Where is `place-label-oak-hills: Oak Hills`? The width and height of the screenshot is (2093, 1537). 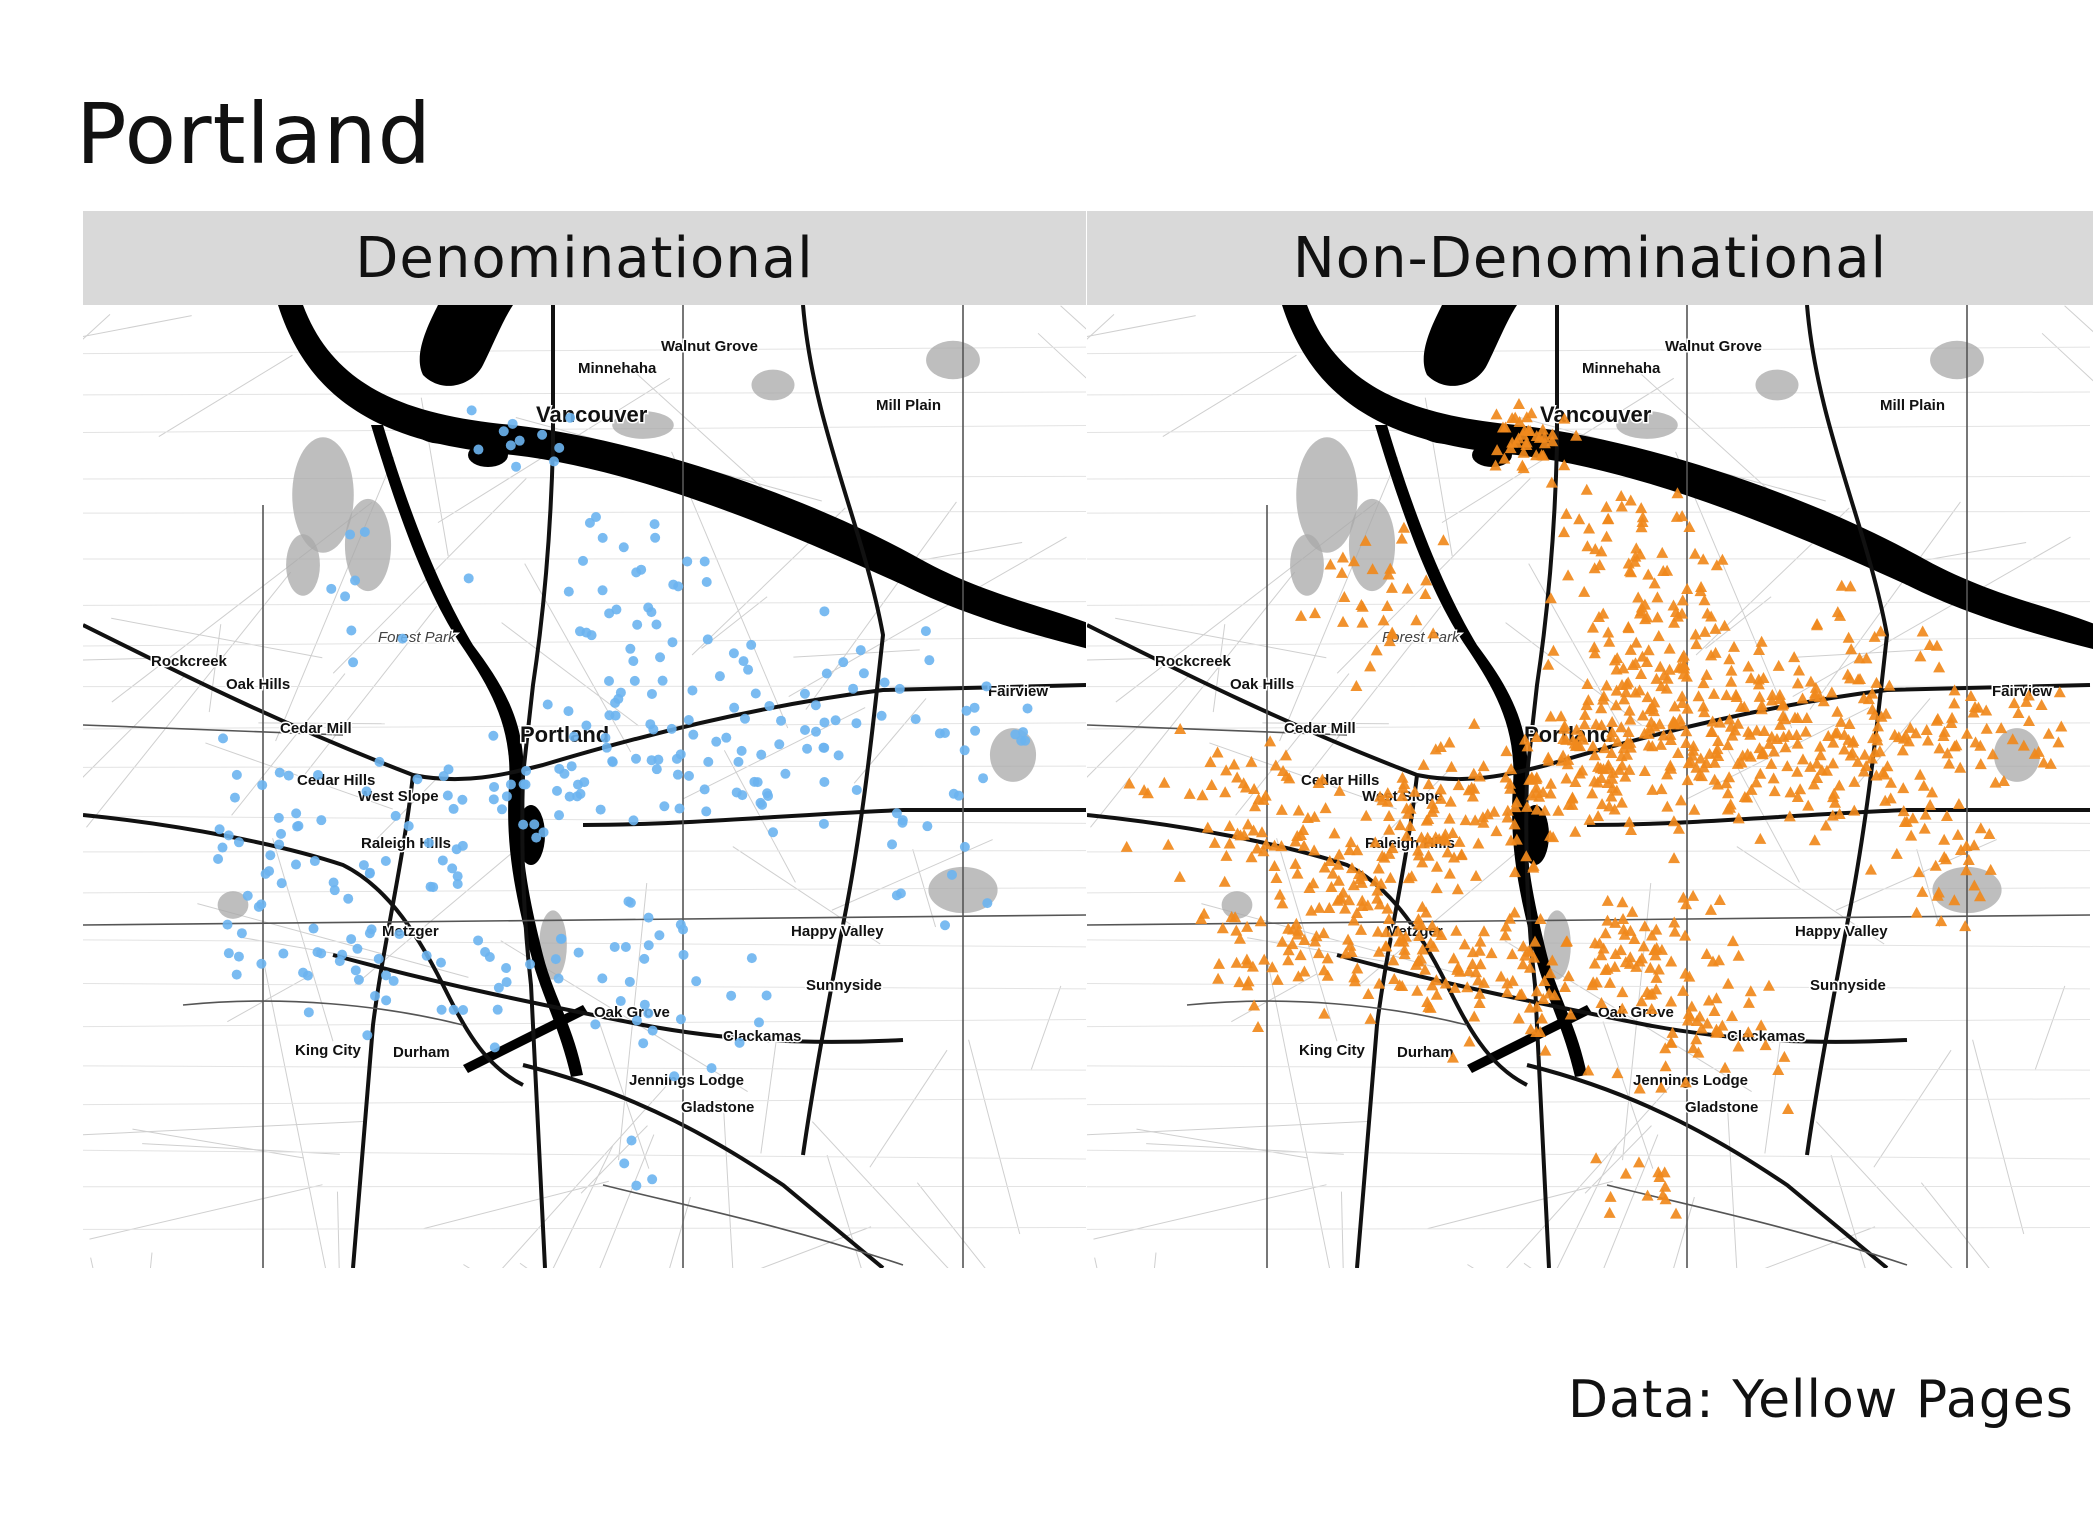
place-label-oak-hills: Oak Hills is located at coordinates (258, 684).